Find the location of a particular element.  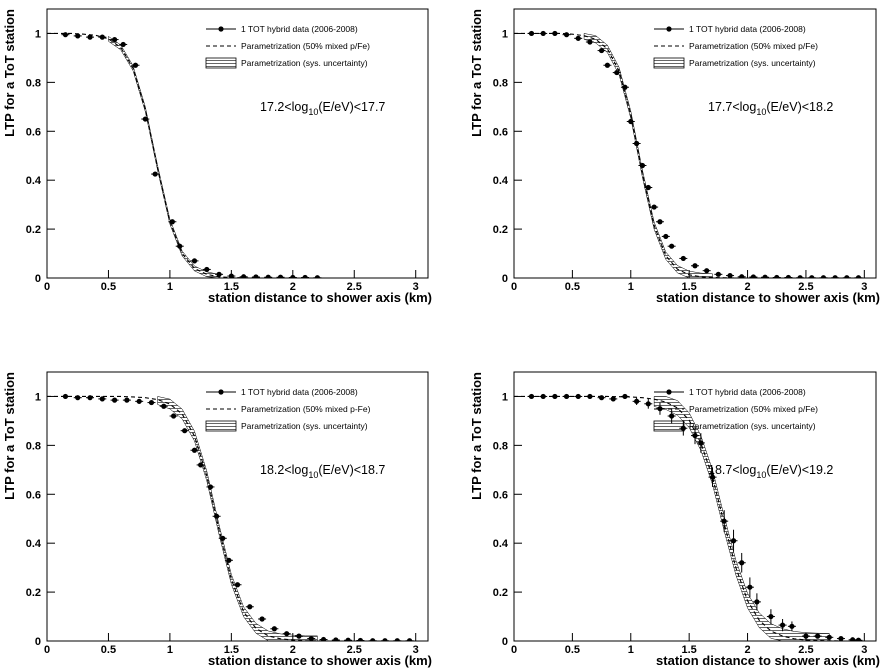

legend-label: Parametrization (50% mixed p-Fe) is located at coordinates (306, 409).